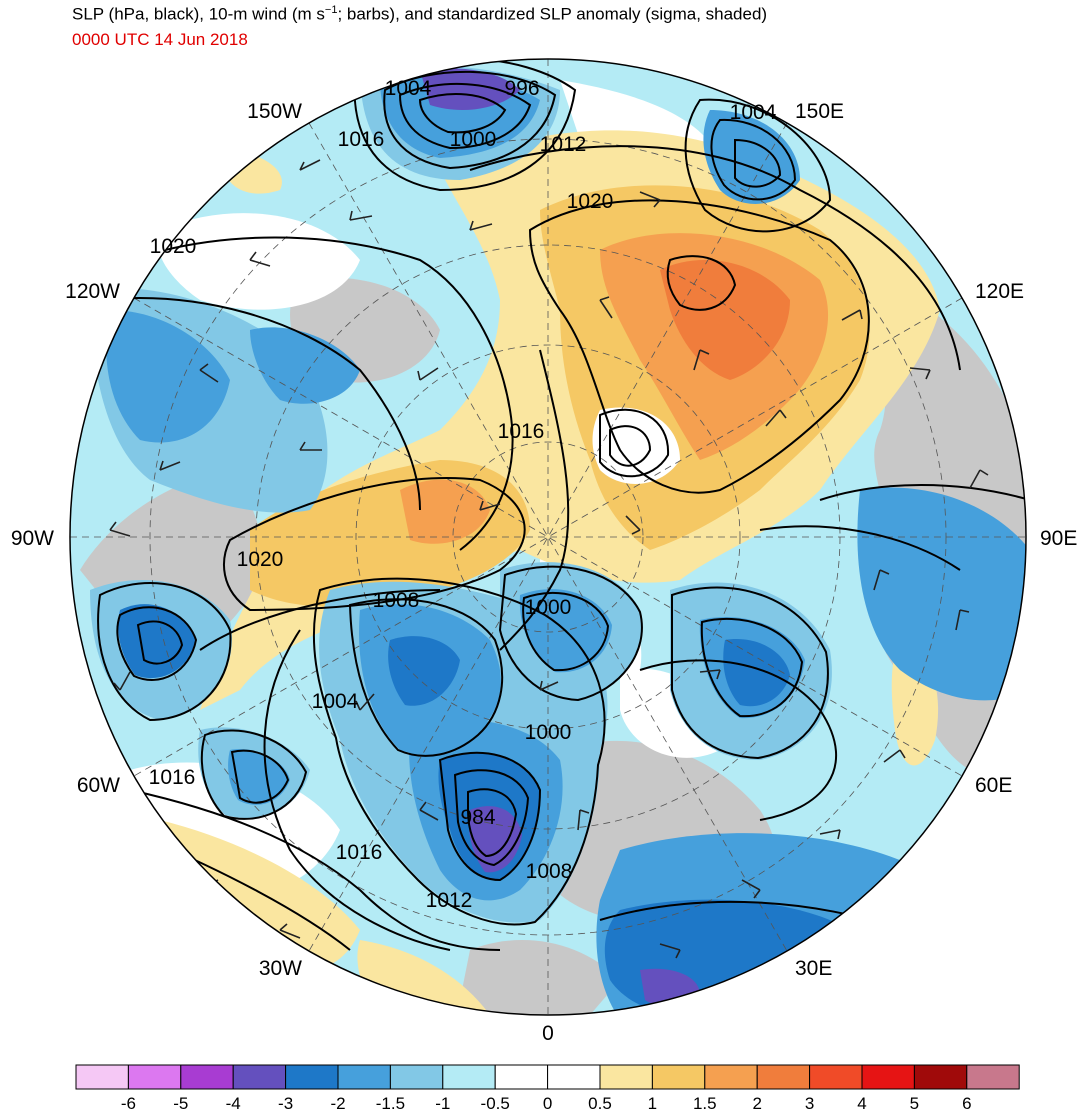 This screenshot has height=1112, width=1088. Describe the element at coordinates (813, 968) in the screenshot. I see `lon-label-30e: 30E` at that location.